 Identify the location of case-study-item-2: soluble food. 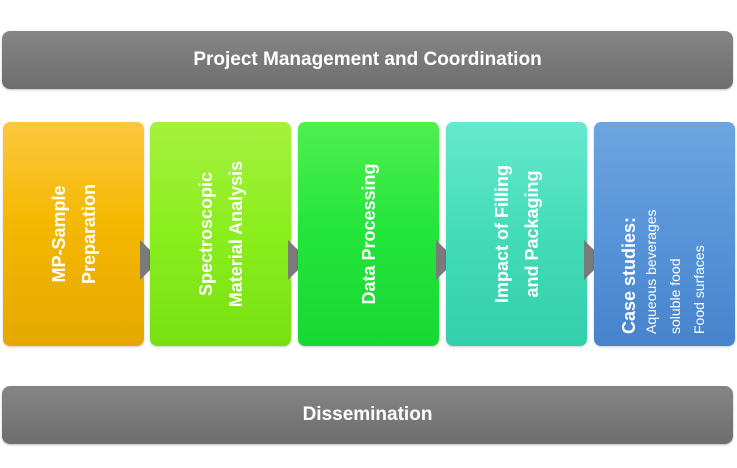
(674, 296).